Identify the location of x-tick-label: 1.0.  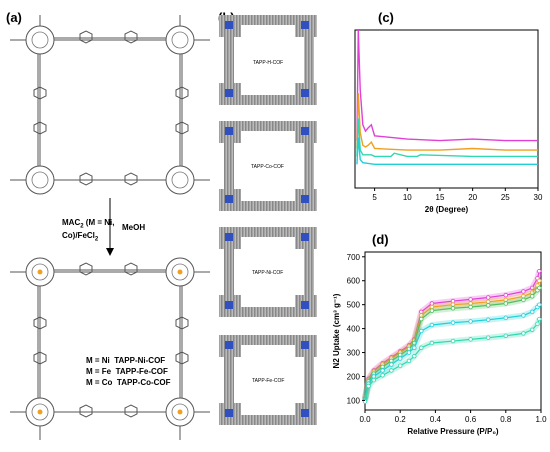
(541, 419).